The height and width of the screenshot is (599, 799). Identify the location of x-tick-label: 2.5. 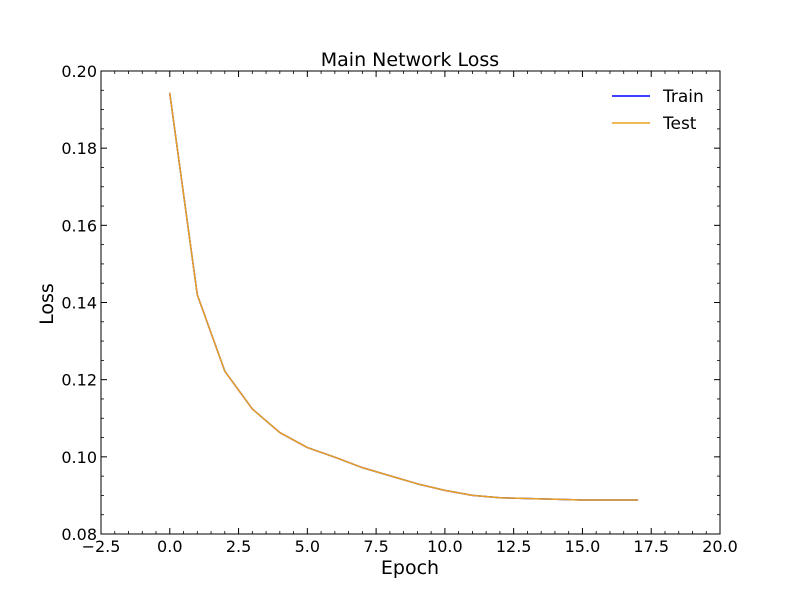
(238, 546).